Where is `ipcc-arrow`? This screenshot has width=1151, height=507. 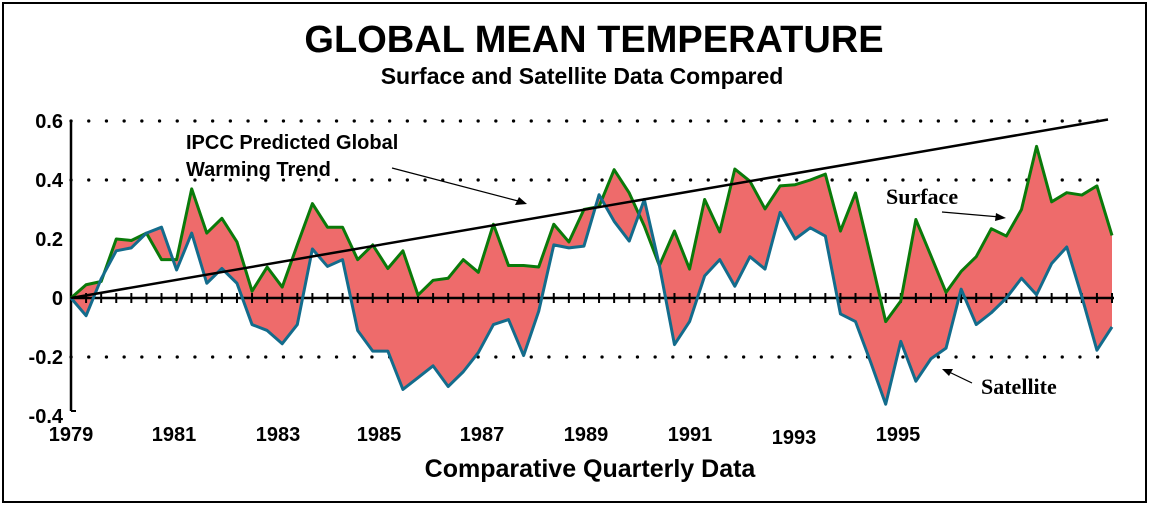
ipcc-arrow is located at coordinates (457, 185).